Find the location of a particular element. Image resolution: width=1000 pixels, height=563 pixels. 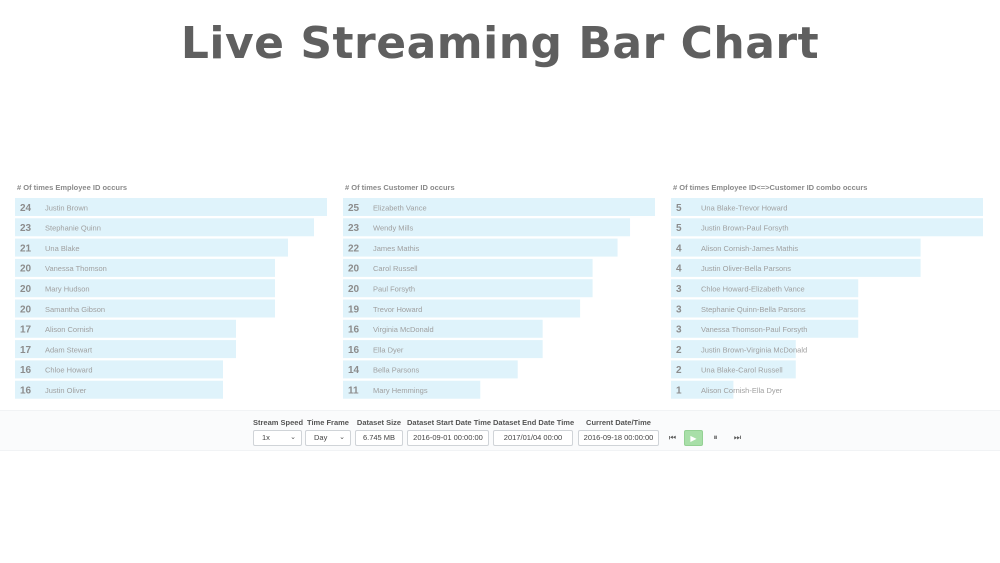

bar-category-label: Una Blake-Carol Russell is located at coordinates (742, 370).